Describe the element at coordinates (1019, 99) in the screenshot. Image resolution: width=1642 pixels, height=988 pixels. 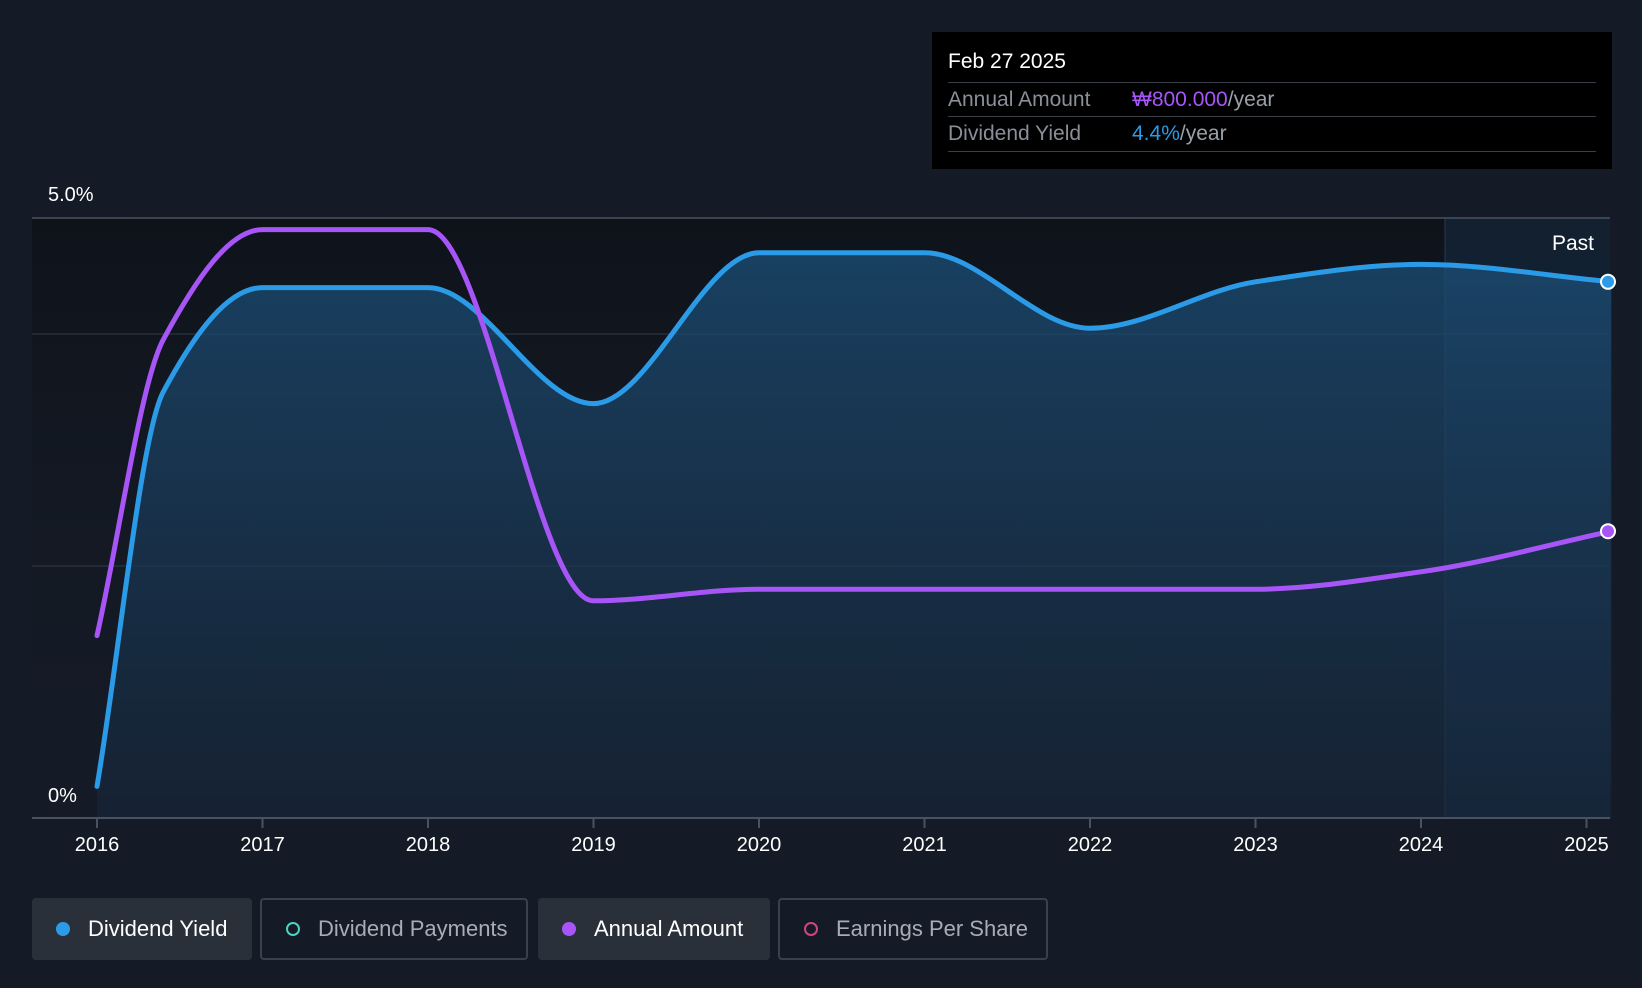
I see `tooltip-label: Annual Amount` at that location.